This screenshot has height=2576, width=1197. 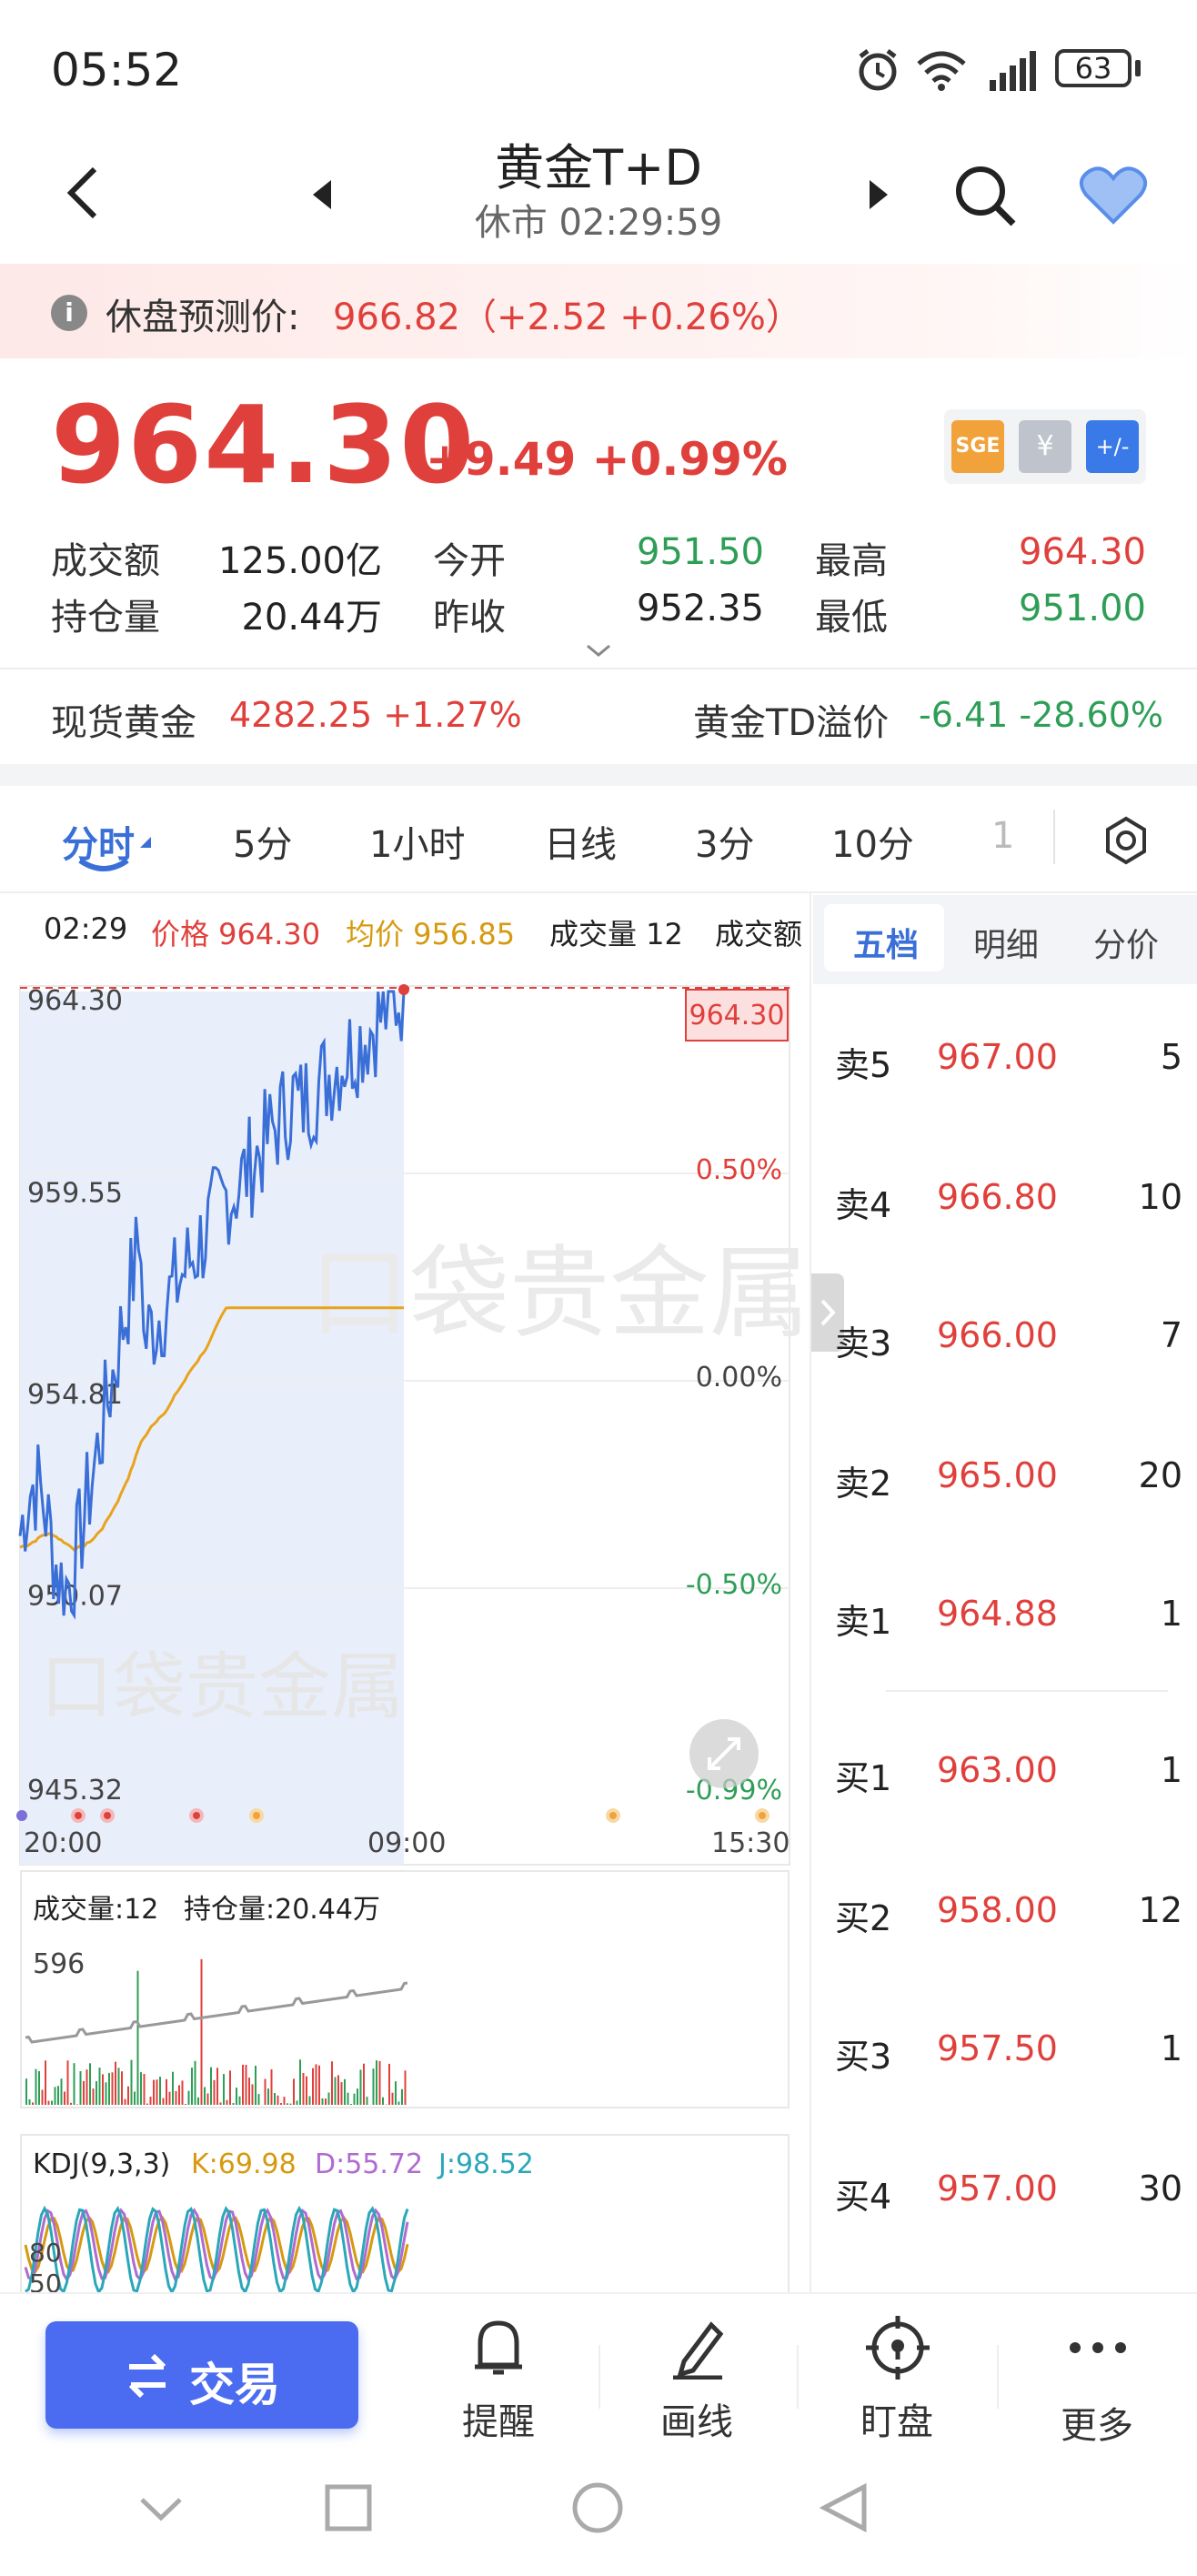 I want to click on trade-button: 交易, so click(x=201, y=2375).